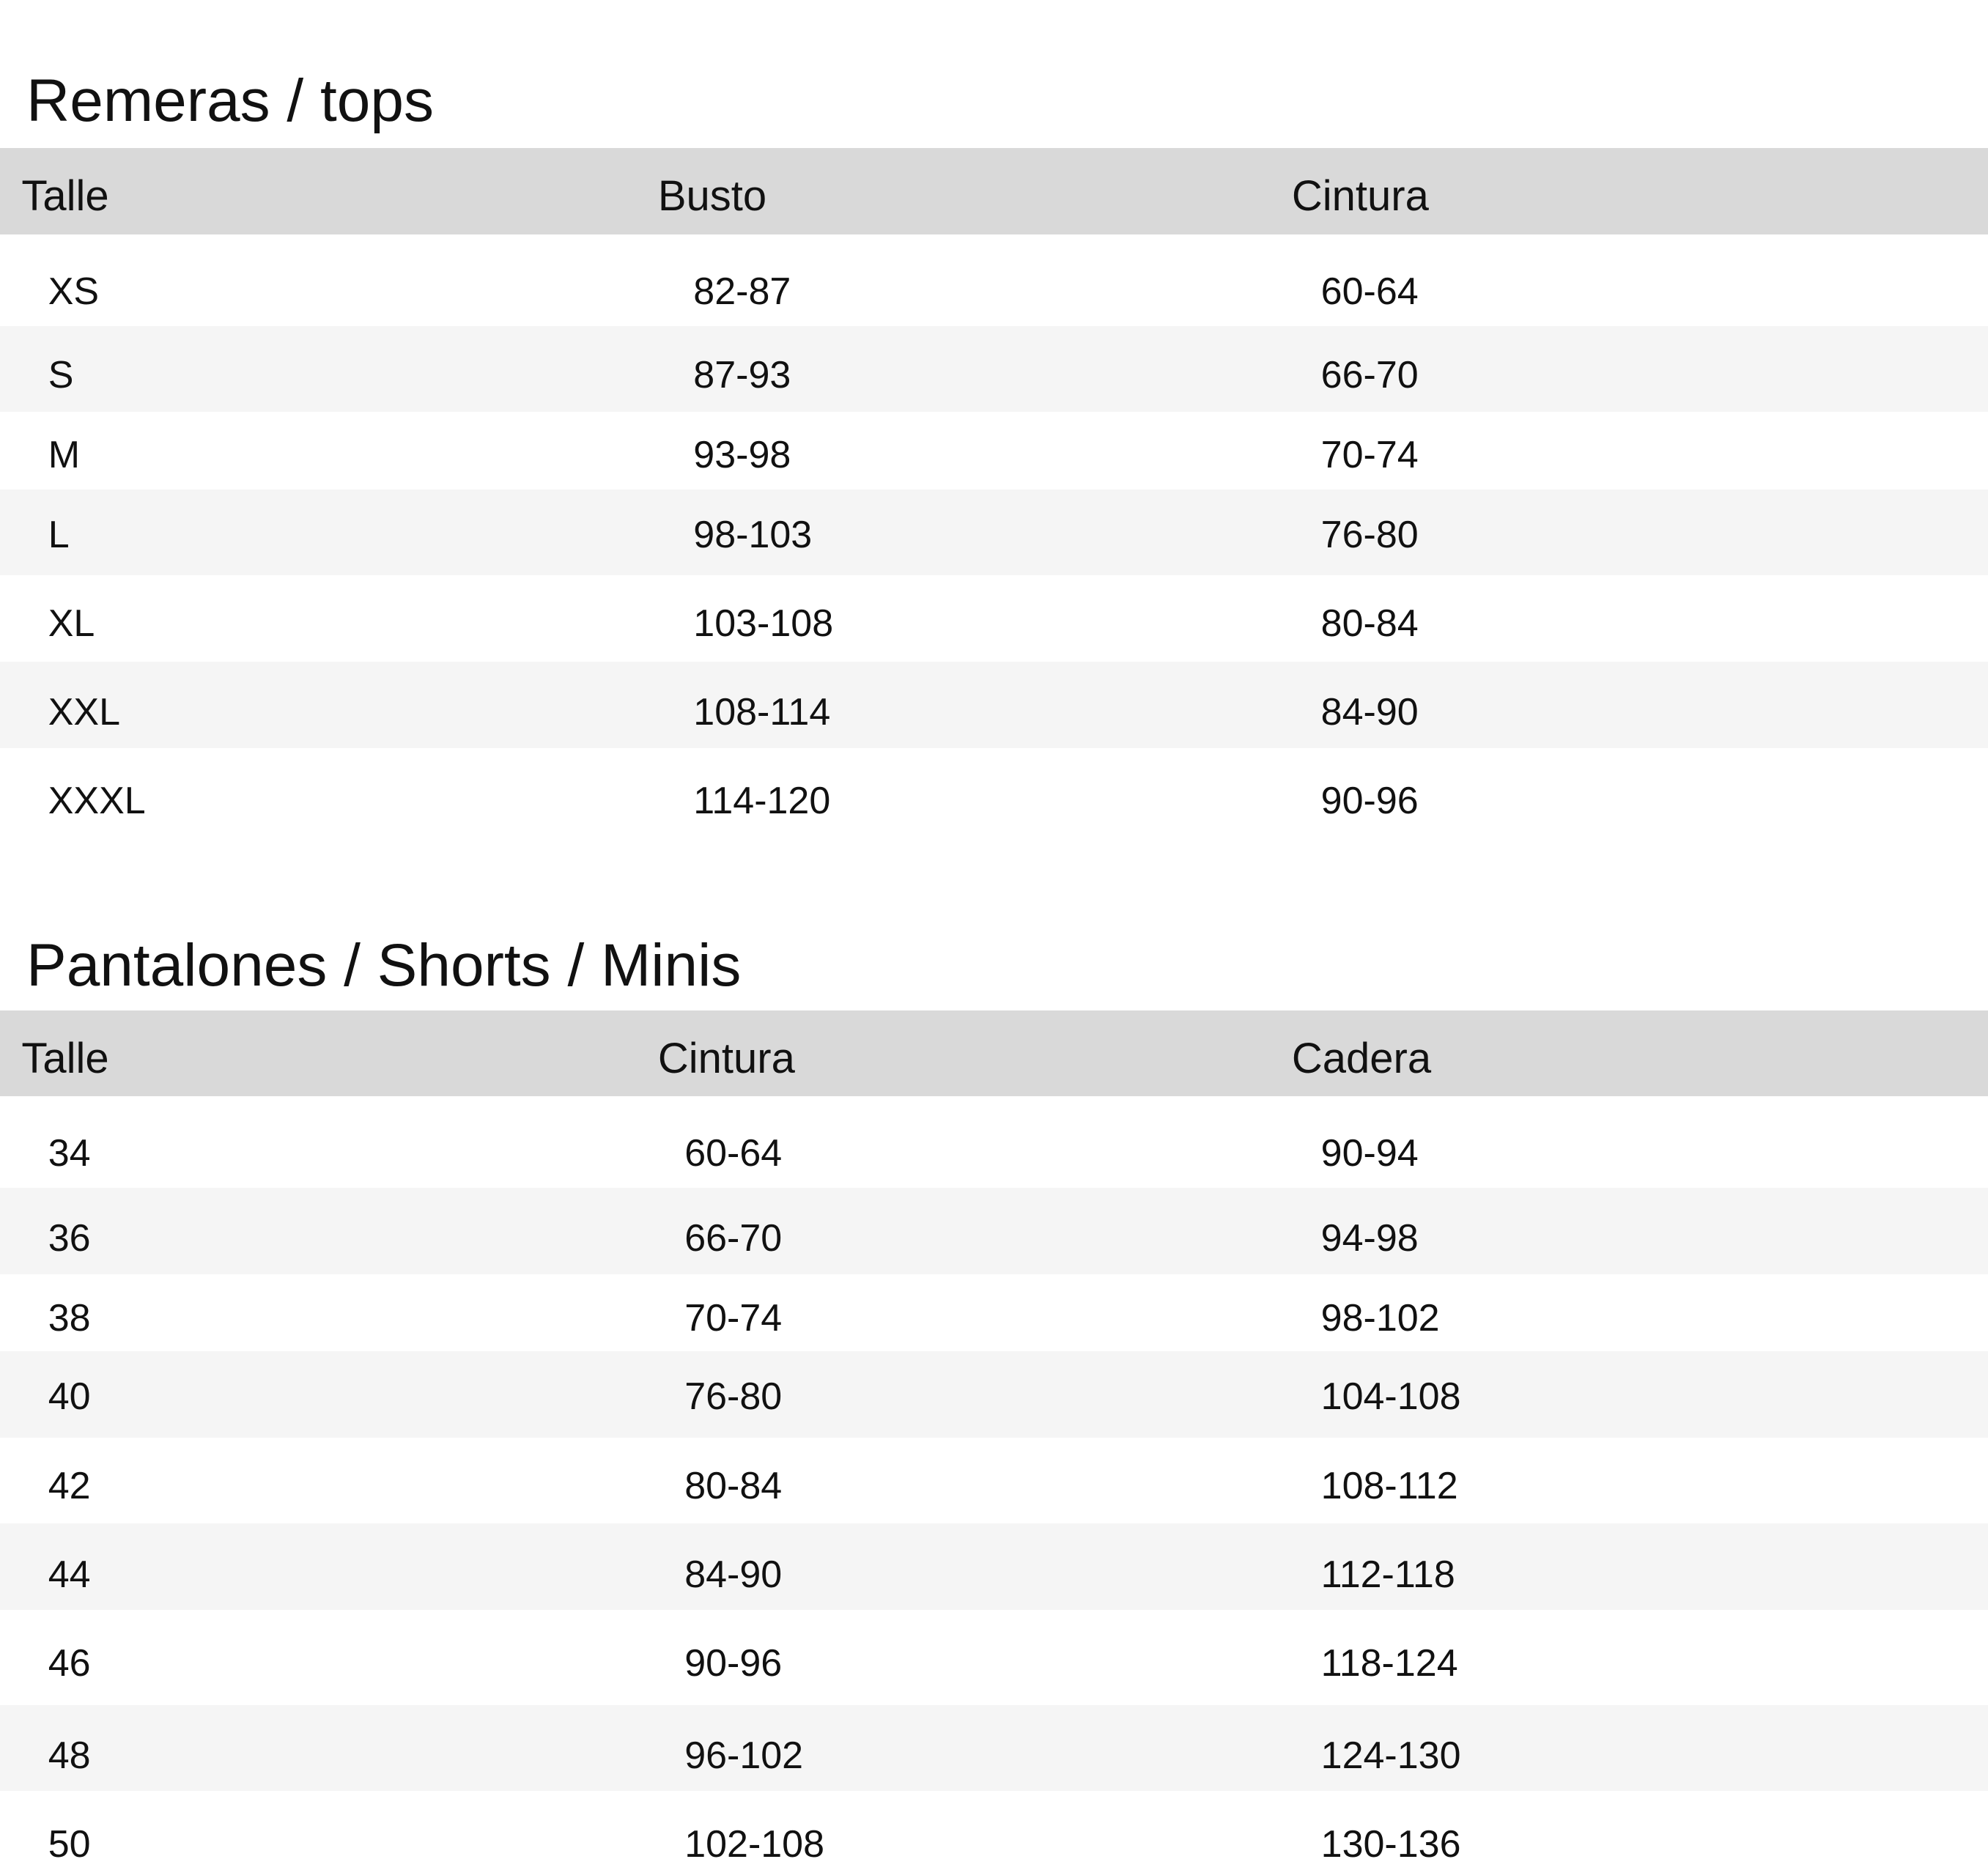  I want to click on table-cell: XL, so click(71, 624).